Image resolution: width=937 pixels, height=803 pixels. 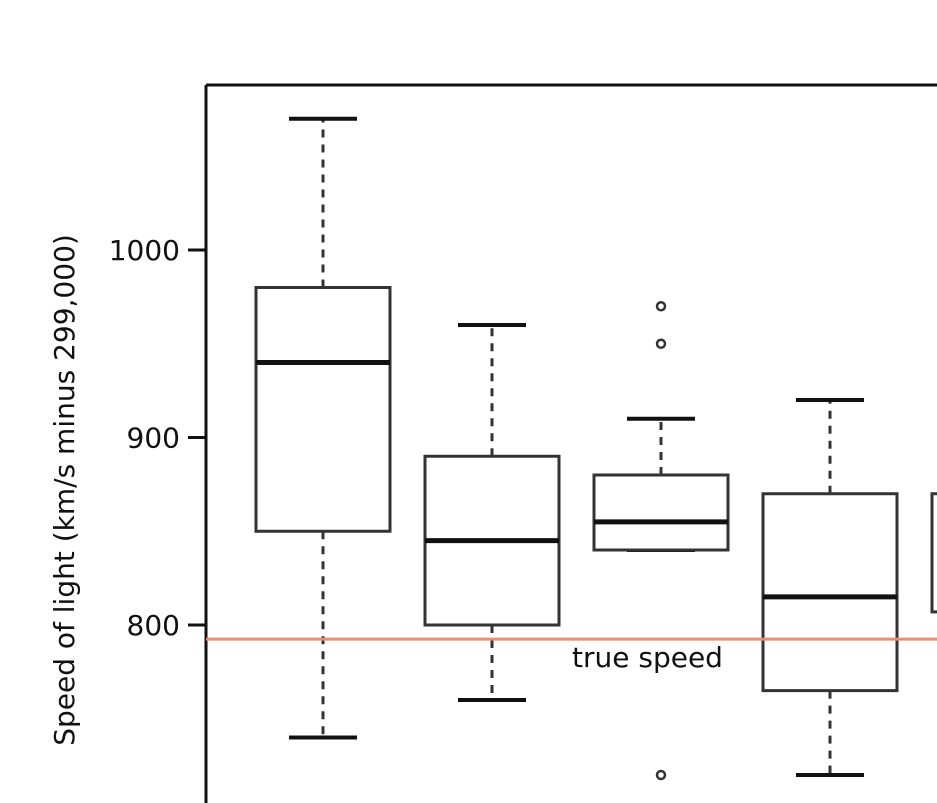 What do you see at coordinates (153, 625) in the screenshot?
I see `y-tick-label-800: 800` at bounding box center [153, 625].